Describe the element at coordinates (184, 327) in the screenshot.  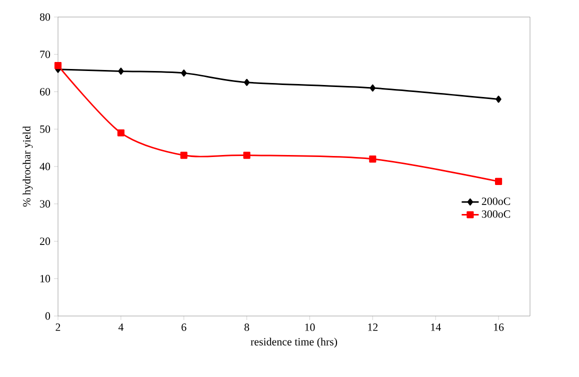
I see `x-tick-label: 6` at that location.